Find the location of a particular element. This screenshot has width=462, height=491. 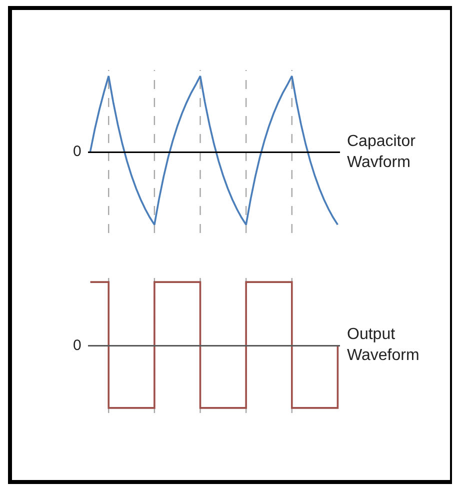

series-label: Capacitor Wavform is located at coordinates (381, 152).